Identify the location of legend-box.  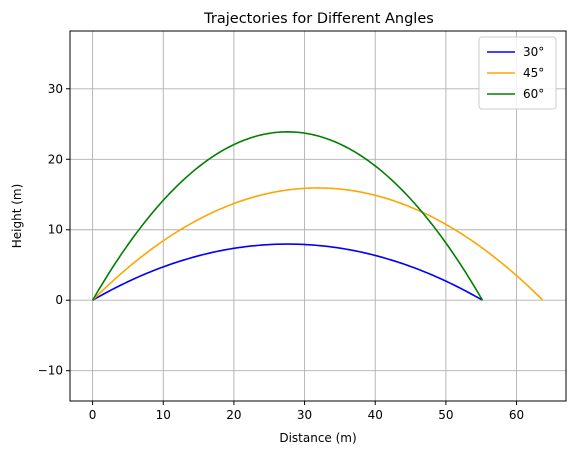
(517, 73).